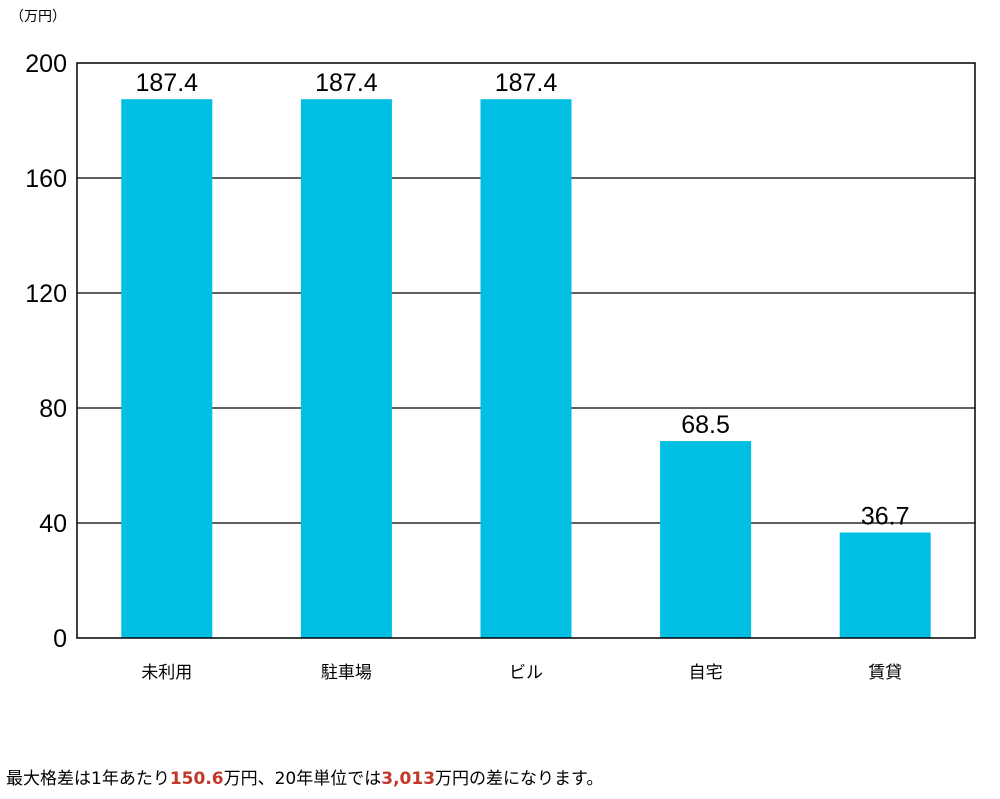  Describe the element at coordinates (88, 779) in the screenshot. I see `caption-text-1: 最大格差は1年あたり` at that location.